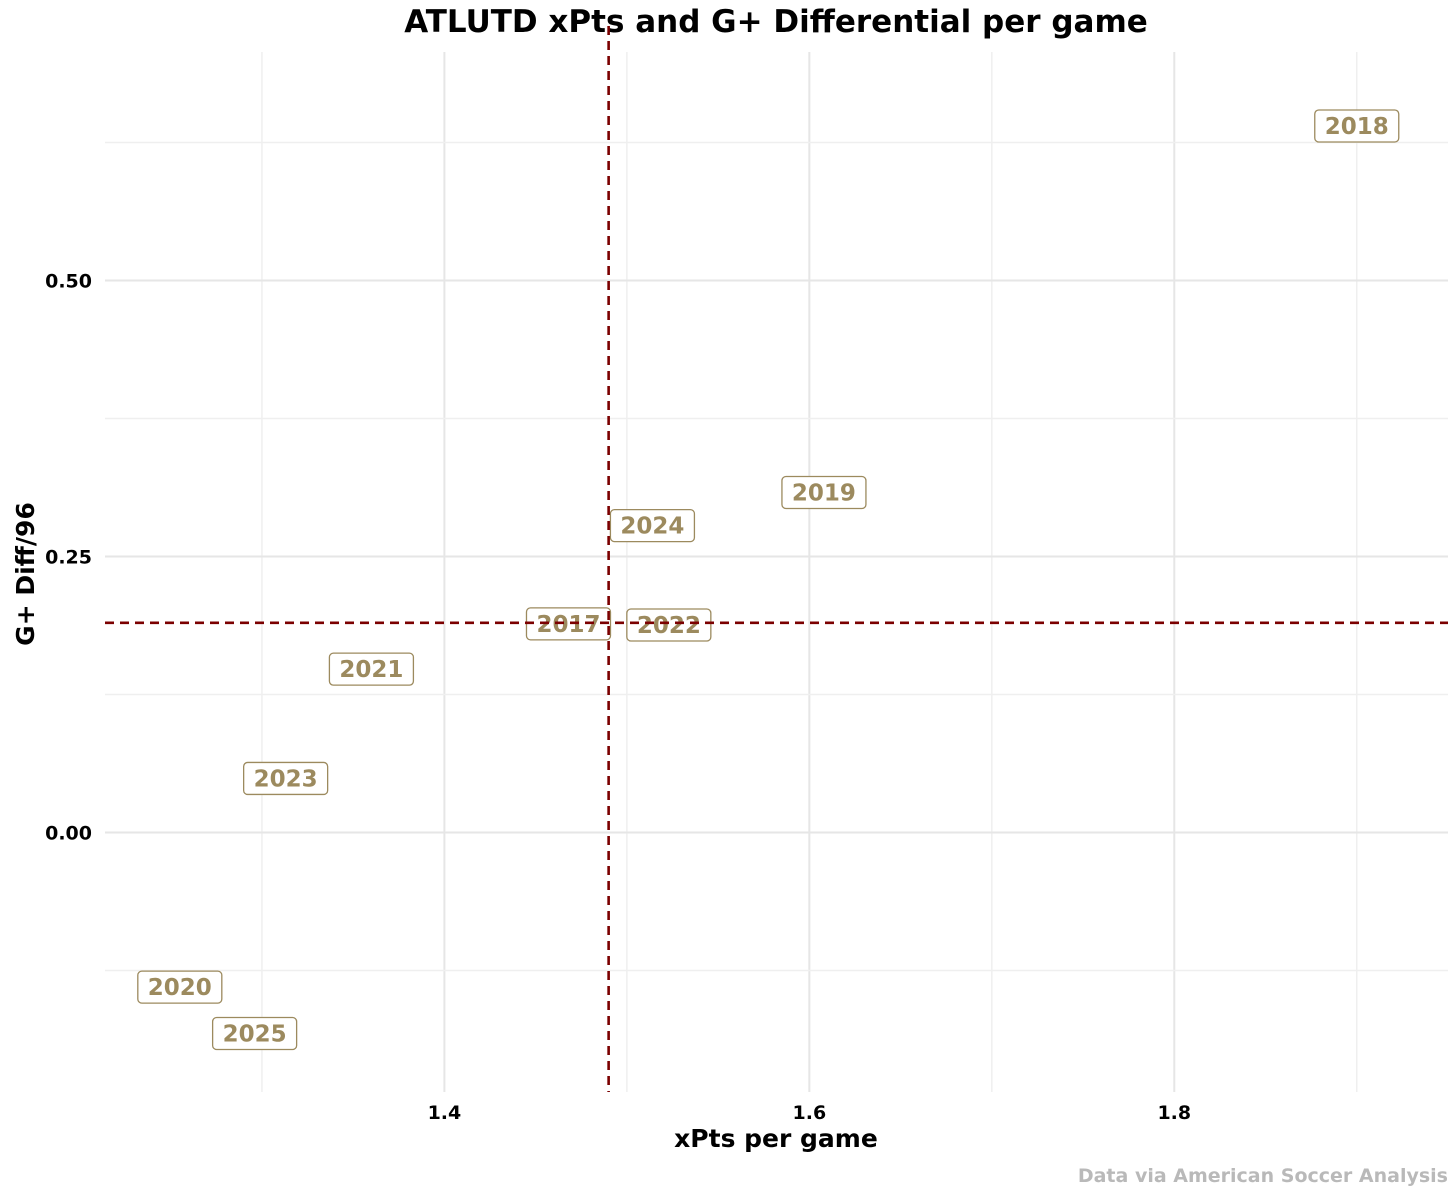 The image size is (1456, 1204). What do you see at coordinates (1174, 1113) in the screenshot?
I see `x-tick-label: 1.8` at bounding box center [1174, 1113].